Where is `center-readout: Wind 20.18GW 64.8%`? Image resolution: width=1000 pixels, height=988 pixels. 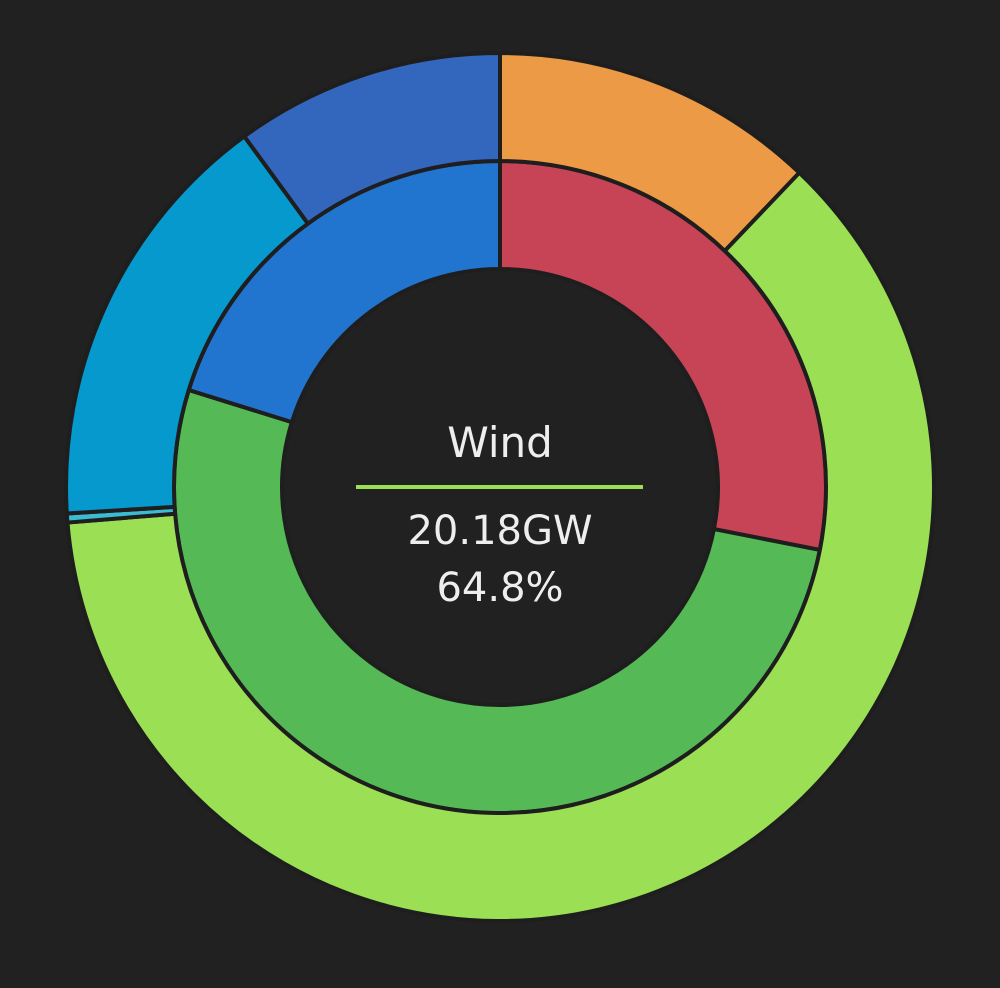 center-readout: Wind 20.18GW 64.8% is located at coordinates (499, 514).